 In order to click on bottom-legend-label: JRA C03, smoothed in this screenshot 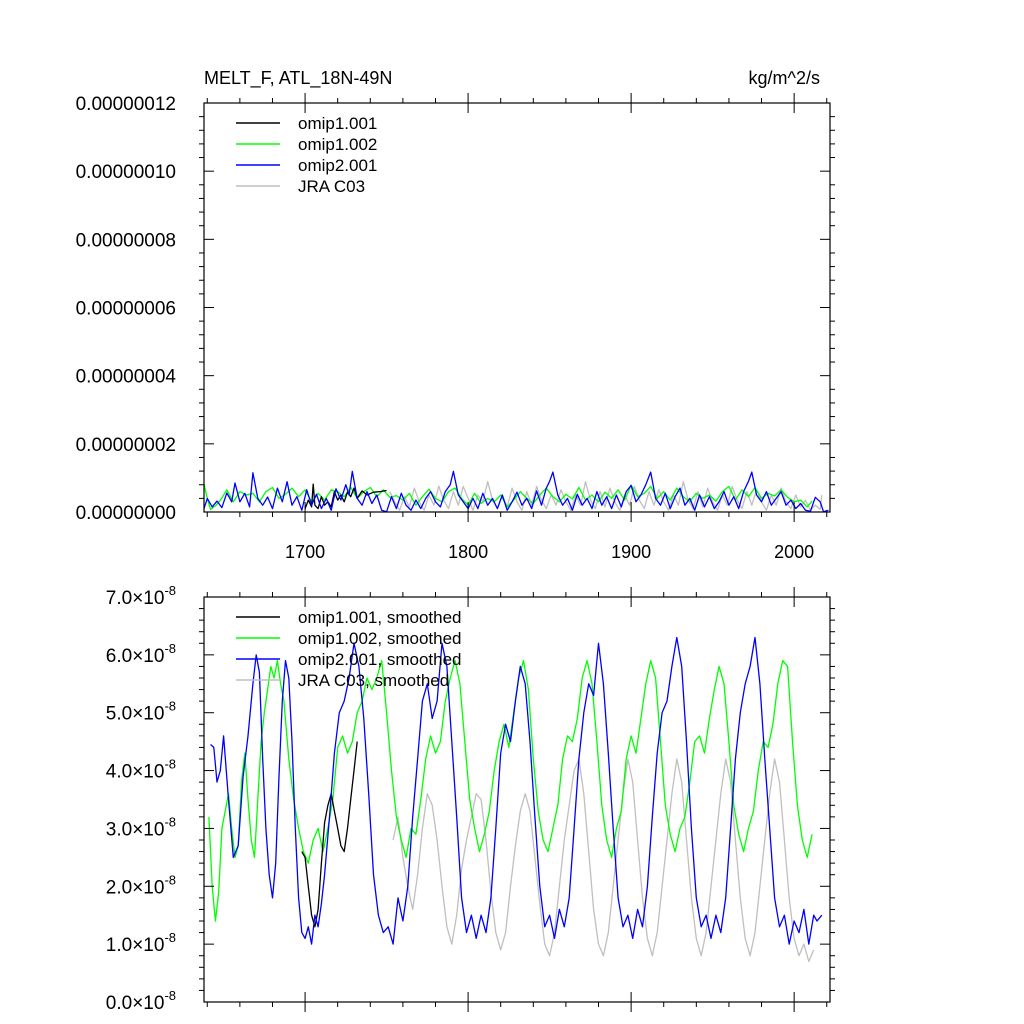, I will do `click(373, 680)`.